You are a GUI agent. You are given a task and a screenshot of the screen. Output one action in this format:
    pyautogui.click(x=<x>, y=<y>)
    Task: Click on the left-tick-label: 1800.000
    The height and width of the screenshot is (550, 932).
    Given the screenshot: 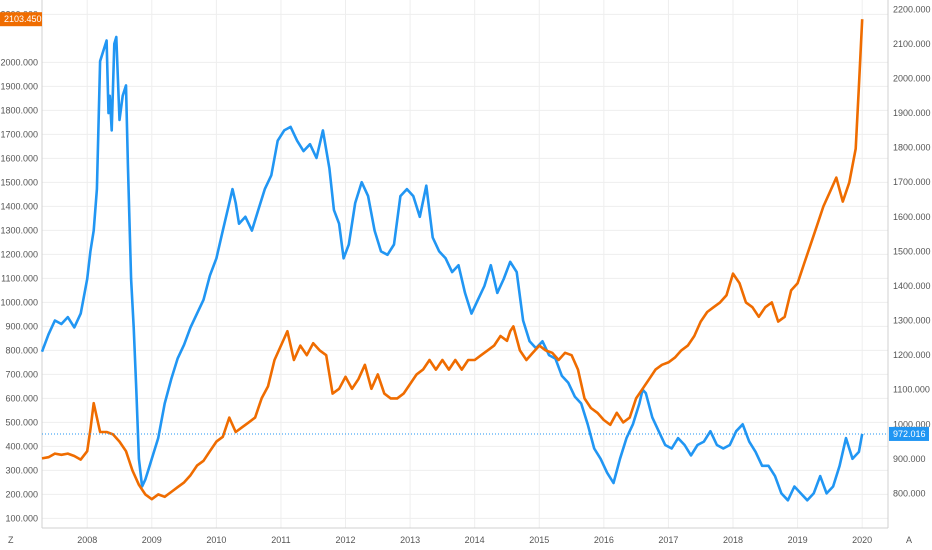 What is the action you would take?
    pyautogui.click(x=19, y=110)
    